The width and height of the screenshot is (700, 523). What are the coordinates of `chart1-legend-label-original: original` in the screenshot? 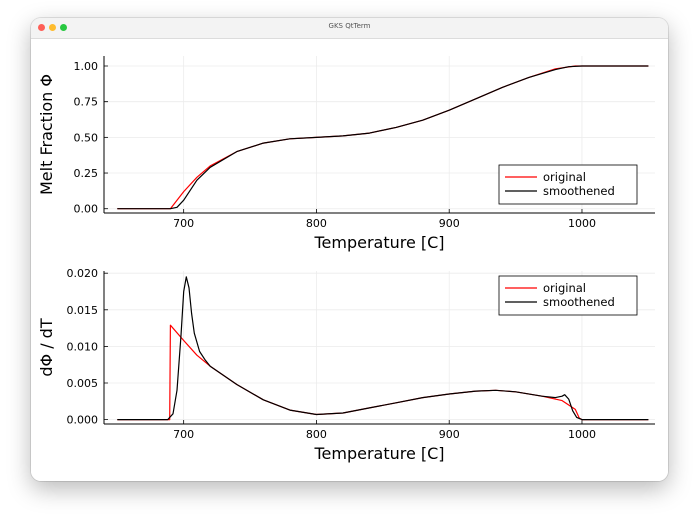 It's located at (564, 177).